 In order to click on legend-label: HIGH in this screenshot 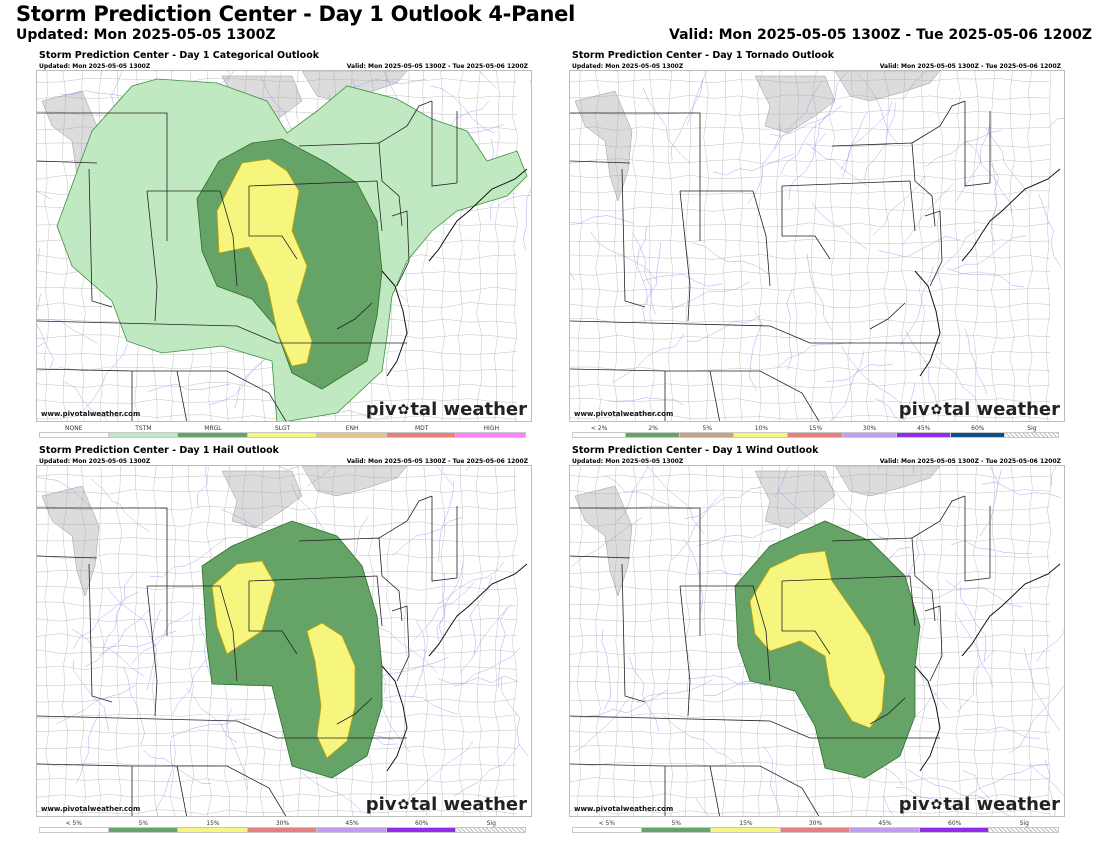, I will do `click(491, 428)`.